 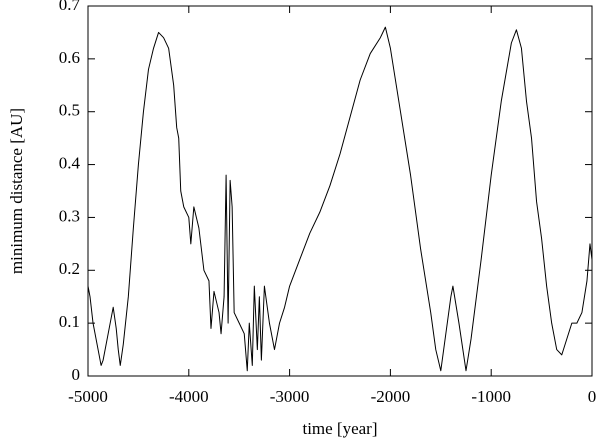 What do you see at coordinates (339, 428) in the screenshot?
I see `x-axis-label: time [year]` at bounding box center [339, 428].